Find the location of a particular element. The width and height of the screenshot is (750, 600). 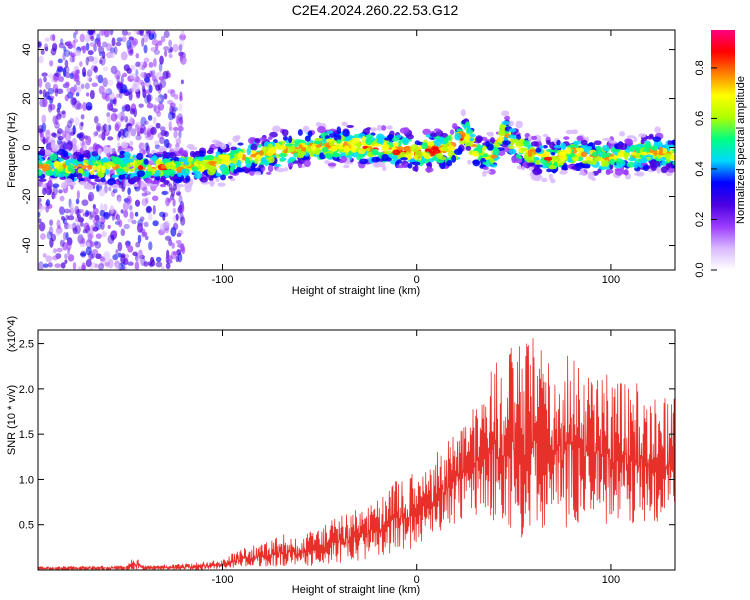

y-tick-label: -40 is located at coordinates (27, 246).